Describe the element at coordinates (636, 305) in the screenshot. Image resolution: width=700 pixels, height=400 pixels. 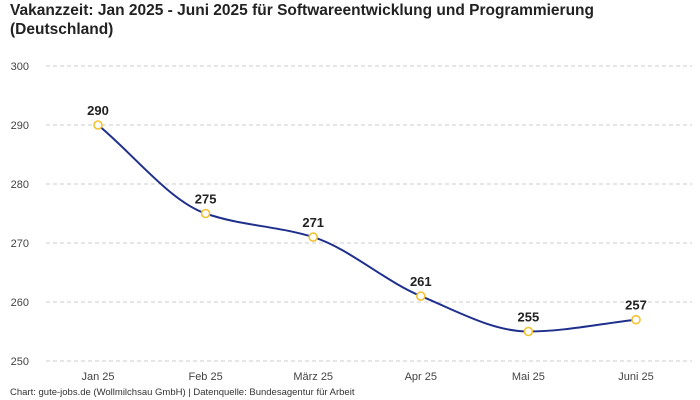
I see `data-label: 257` at that location.